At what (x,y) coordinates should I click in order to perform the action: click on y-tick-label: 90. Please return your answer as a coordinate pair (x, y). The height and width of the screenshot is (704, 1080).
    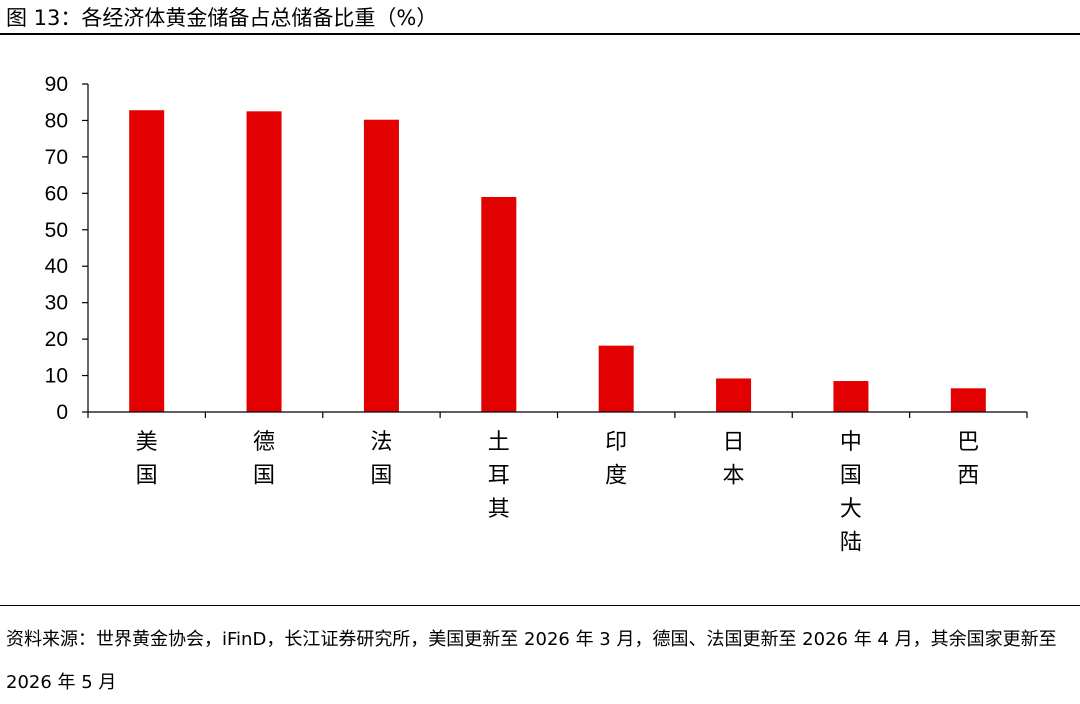
    Looking at the image, I should click on (56, 84).